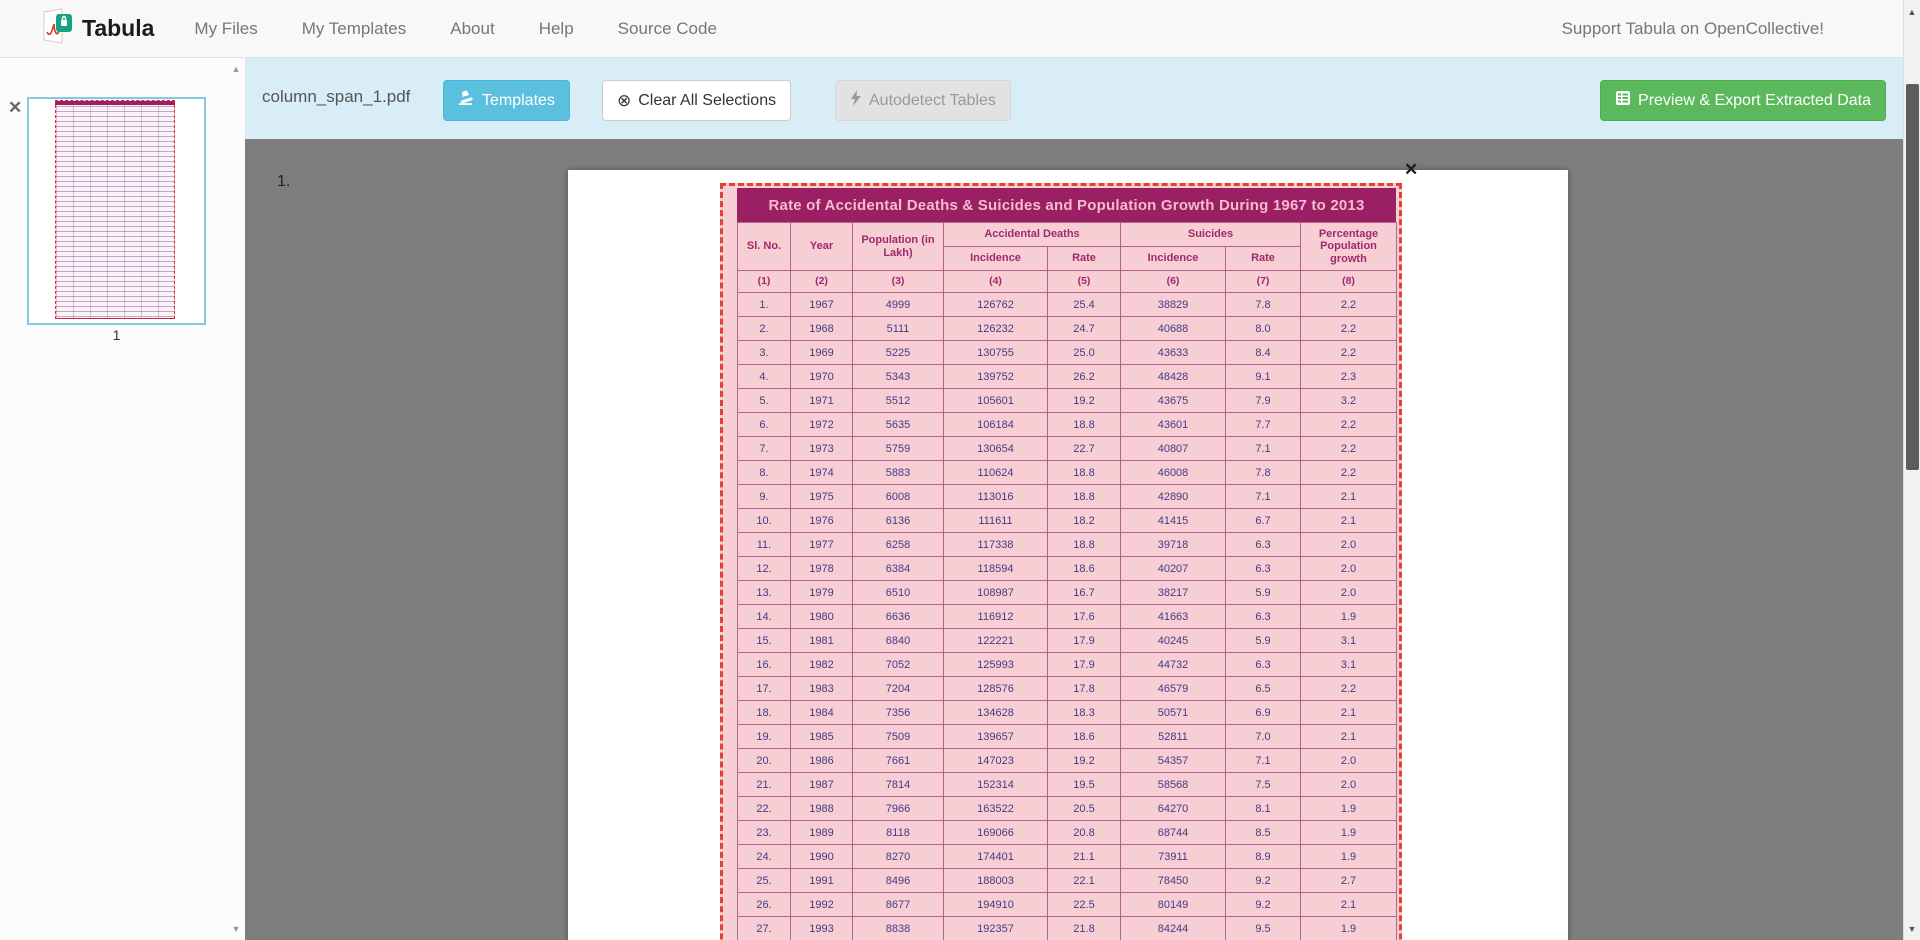 Image resolution: width=1920 pixels, height=940 pixels. What do you see at coordinates (122, 499) in the screenshot?
I see `page-thumbnail-sidebar: ✕ 1 ▲ ▼` at bounding box center [122, 499].